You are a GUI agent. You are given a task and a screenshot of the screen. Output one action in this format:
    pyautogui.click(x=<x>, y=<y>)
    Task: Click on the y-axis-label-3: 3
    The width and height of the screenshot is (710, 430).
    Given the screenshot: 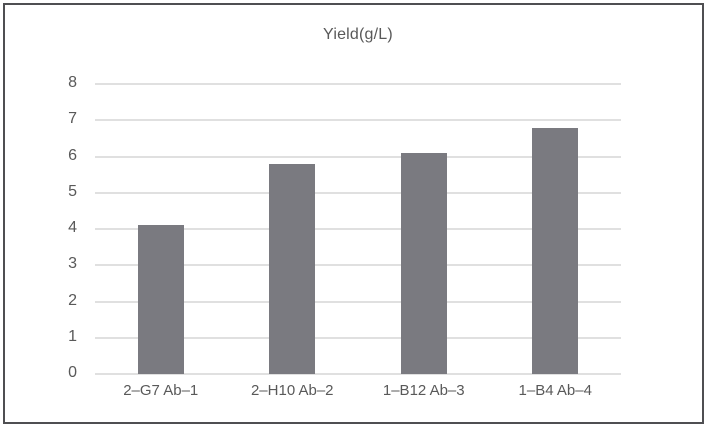 What is the action you would take?
    pyautogui.click(x=72, y=264)
    